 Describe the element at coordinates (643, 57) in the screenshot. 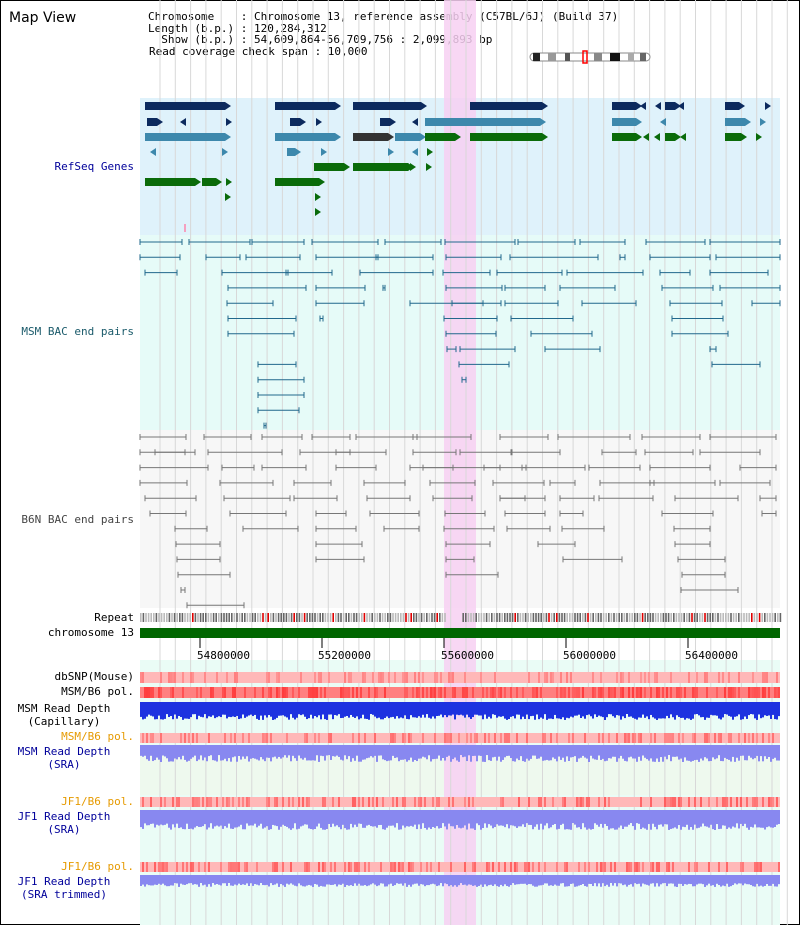

I see `ideogram-band` at that location.